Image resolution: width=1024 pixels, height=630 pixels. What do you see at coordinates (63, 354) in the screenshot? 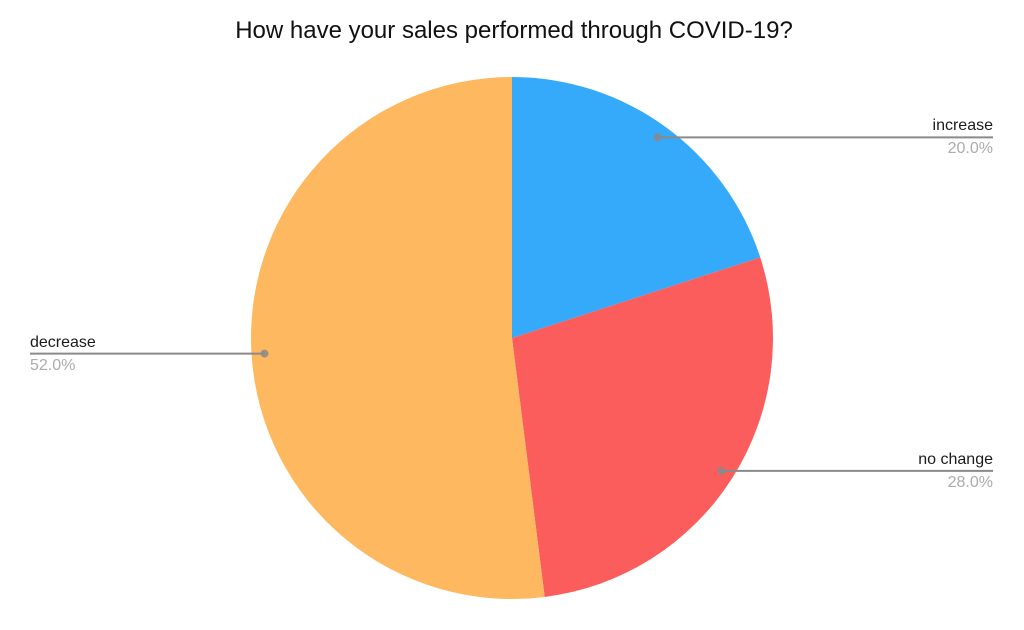
I see `callout-decrease: decrease 52.0%` at bounding box center [63, 354].